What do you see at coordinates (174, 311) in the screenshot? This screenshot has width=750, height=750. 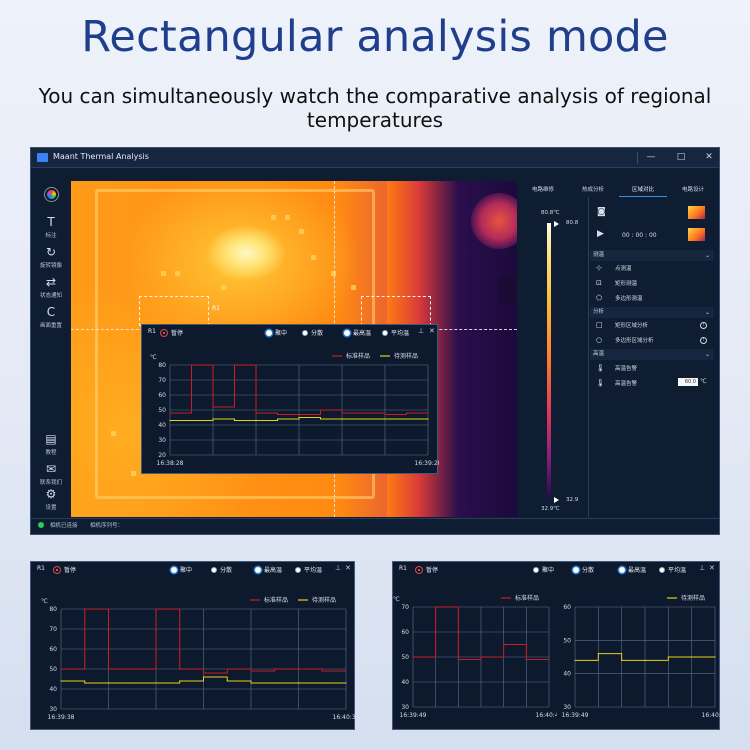 I see `roi-rectangle-r1` at bounding box center [174, 311].